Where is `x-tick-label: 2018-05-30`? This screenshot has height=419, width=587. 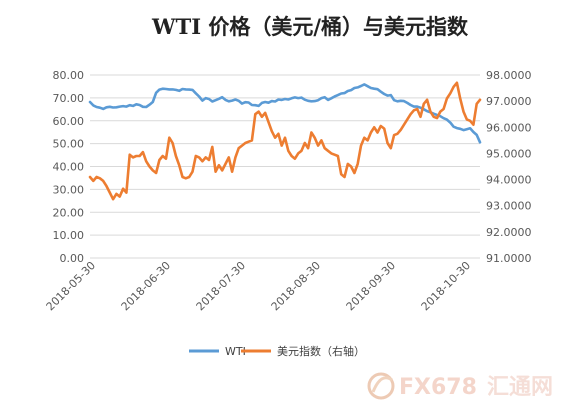 x-tick-label: 2018-05-30 is located at coordinates (71, 286).